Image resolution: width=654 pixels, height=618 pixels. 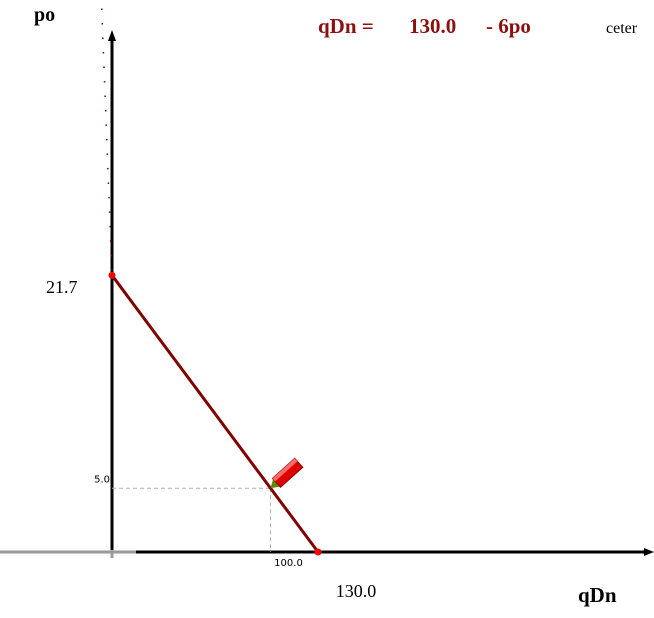 What do you see at coordinates (622, 28) in the screenshot?
I see `ceteris-text: ceter` at bounding box center [622, 28].